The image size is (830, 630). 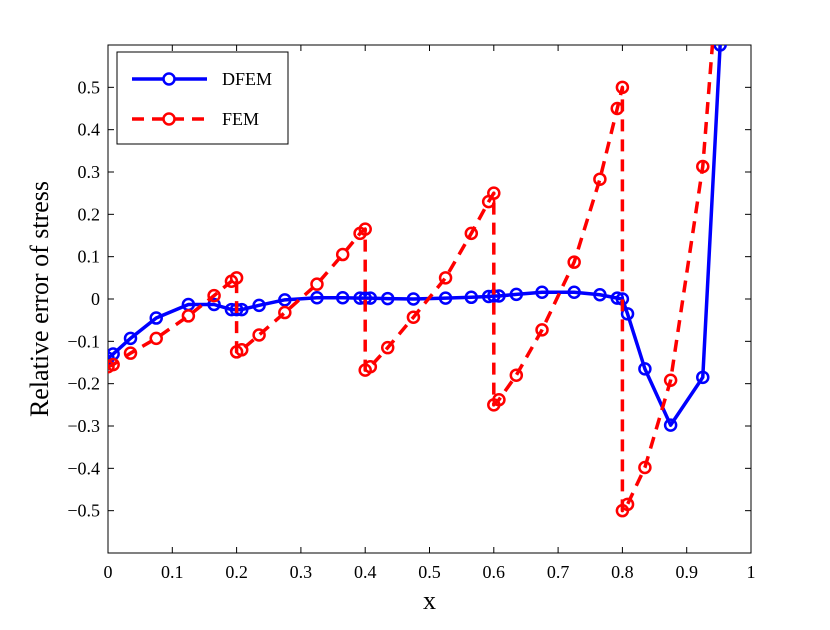 I want to click on y-tick-label: −0.2, so click(x=83, y=384).